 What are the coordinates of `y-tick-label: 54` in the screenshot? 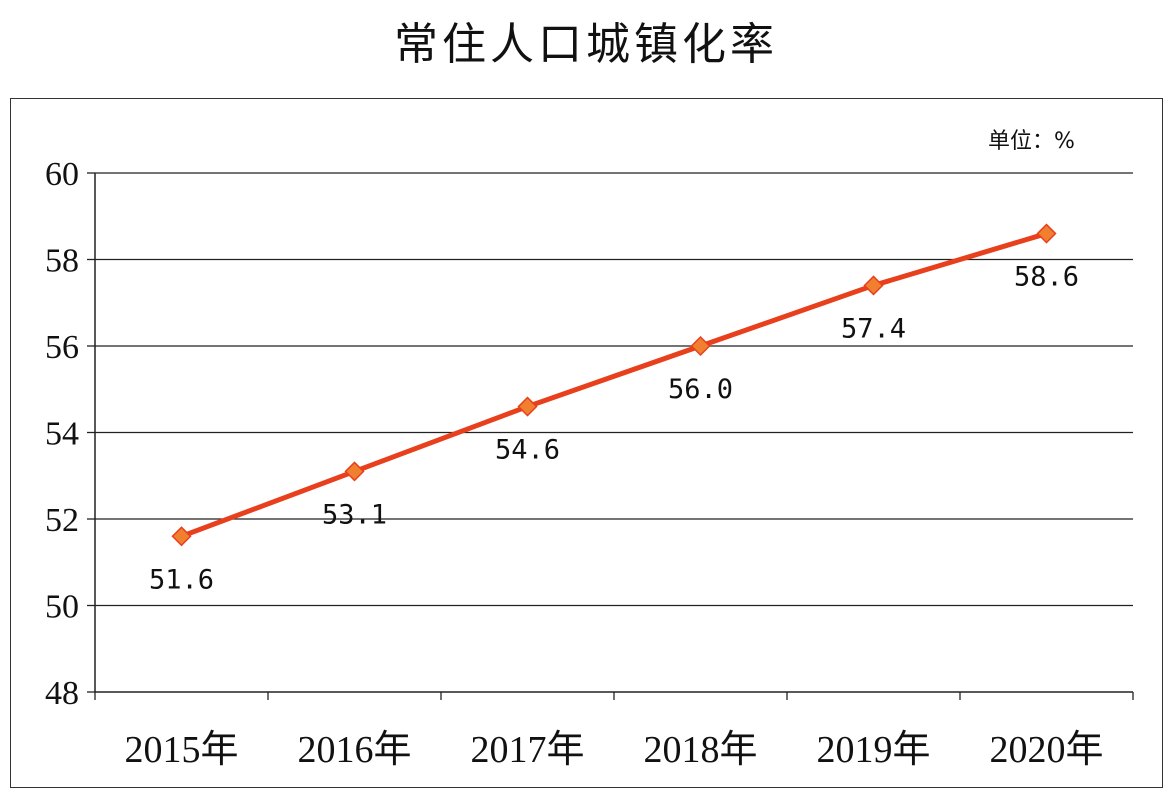 It's located at (62, 434).